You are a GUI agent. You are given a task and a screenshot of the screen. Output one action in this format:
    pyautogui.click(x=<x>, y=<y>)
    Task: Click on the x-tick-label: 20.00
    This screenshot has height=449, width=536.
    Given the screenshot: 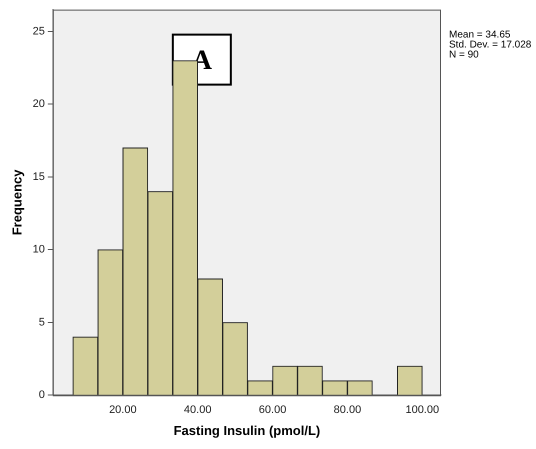 What is the action you would take?
    pyautogui.click(x=123, y=410)
    